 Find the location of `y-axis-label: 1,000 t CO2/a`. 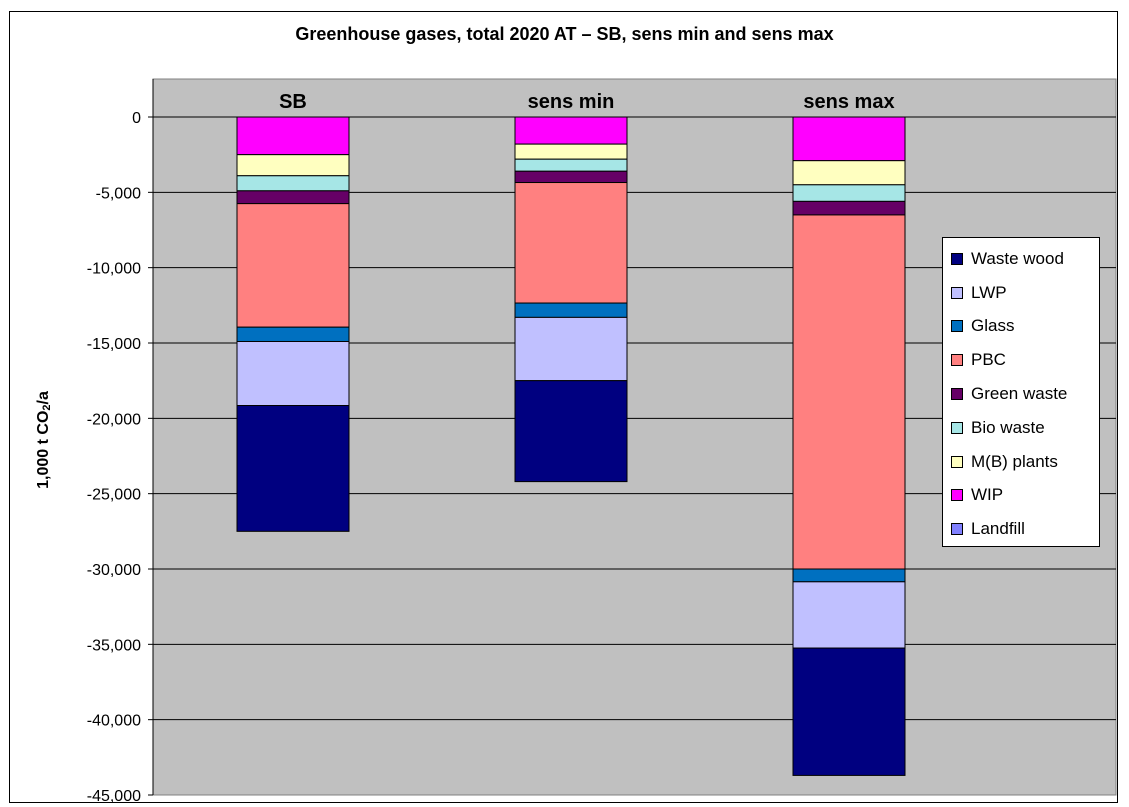

y-axis-label: 1,000 t CO2/a is located at coordinates (44, 440).